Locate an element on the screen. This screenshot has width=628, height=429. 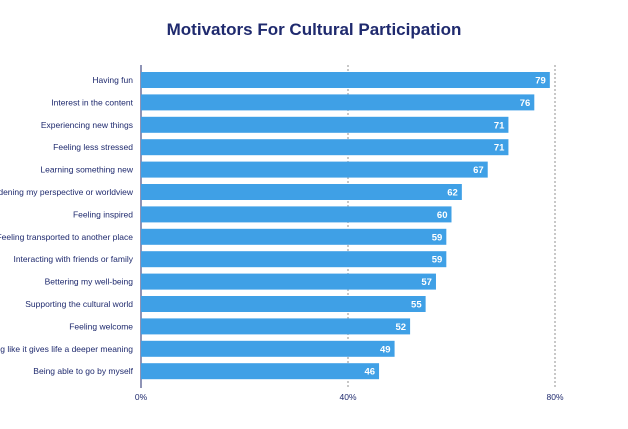
value-label: 67 is located at coordinates (478, 170).